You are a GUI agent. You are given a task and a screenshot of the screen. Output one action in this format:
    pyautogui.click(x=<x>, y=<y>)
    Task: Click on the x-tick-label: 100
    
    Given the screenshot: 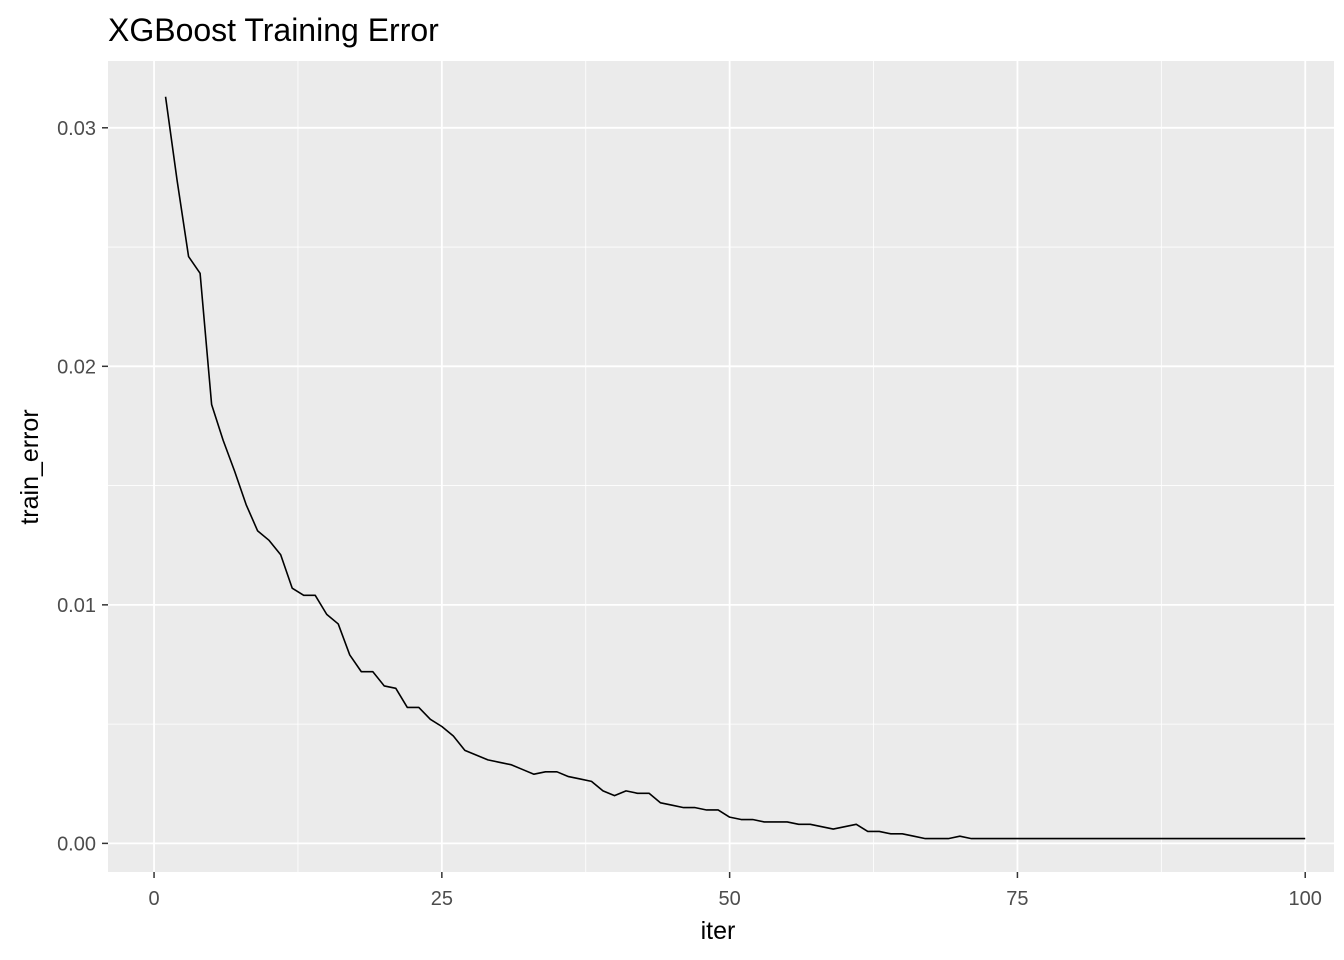 What is the action you would take?
    pyautogui.click(x=1305, y=899)
    